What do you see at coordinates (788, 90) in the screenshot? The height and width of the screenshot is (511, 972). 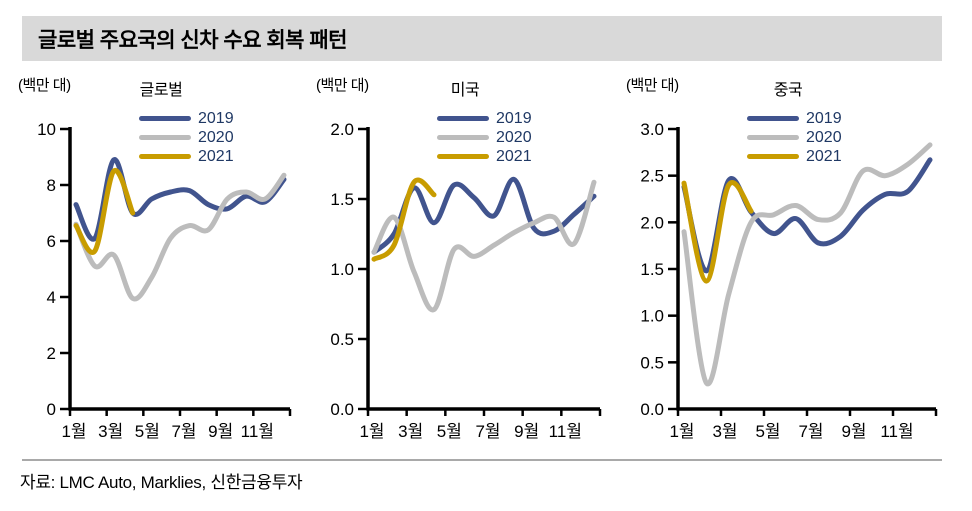 I see `chart-title-china: 중국` at bounding box center [788, 90].